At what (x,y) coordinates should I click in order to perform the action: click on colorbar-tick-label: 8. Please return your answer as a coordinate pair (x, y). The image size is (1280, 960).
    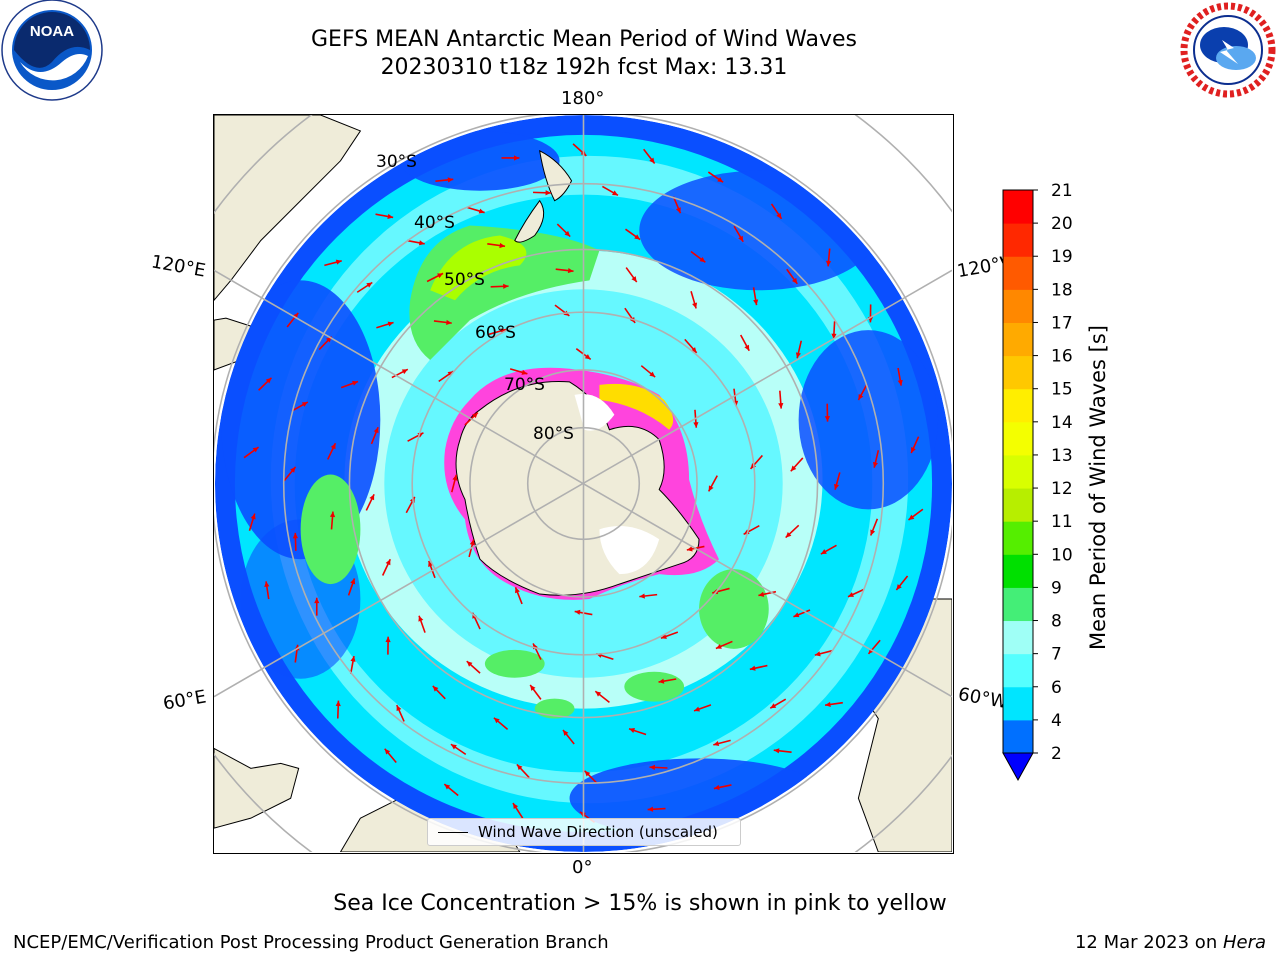
    Looking at the image, I should click on (1056, 622).